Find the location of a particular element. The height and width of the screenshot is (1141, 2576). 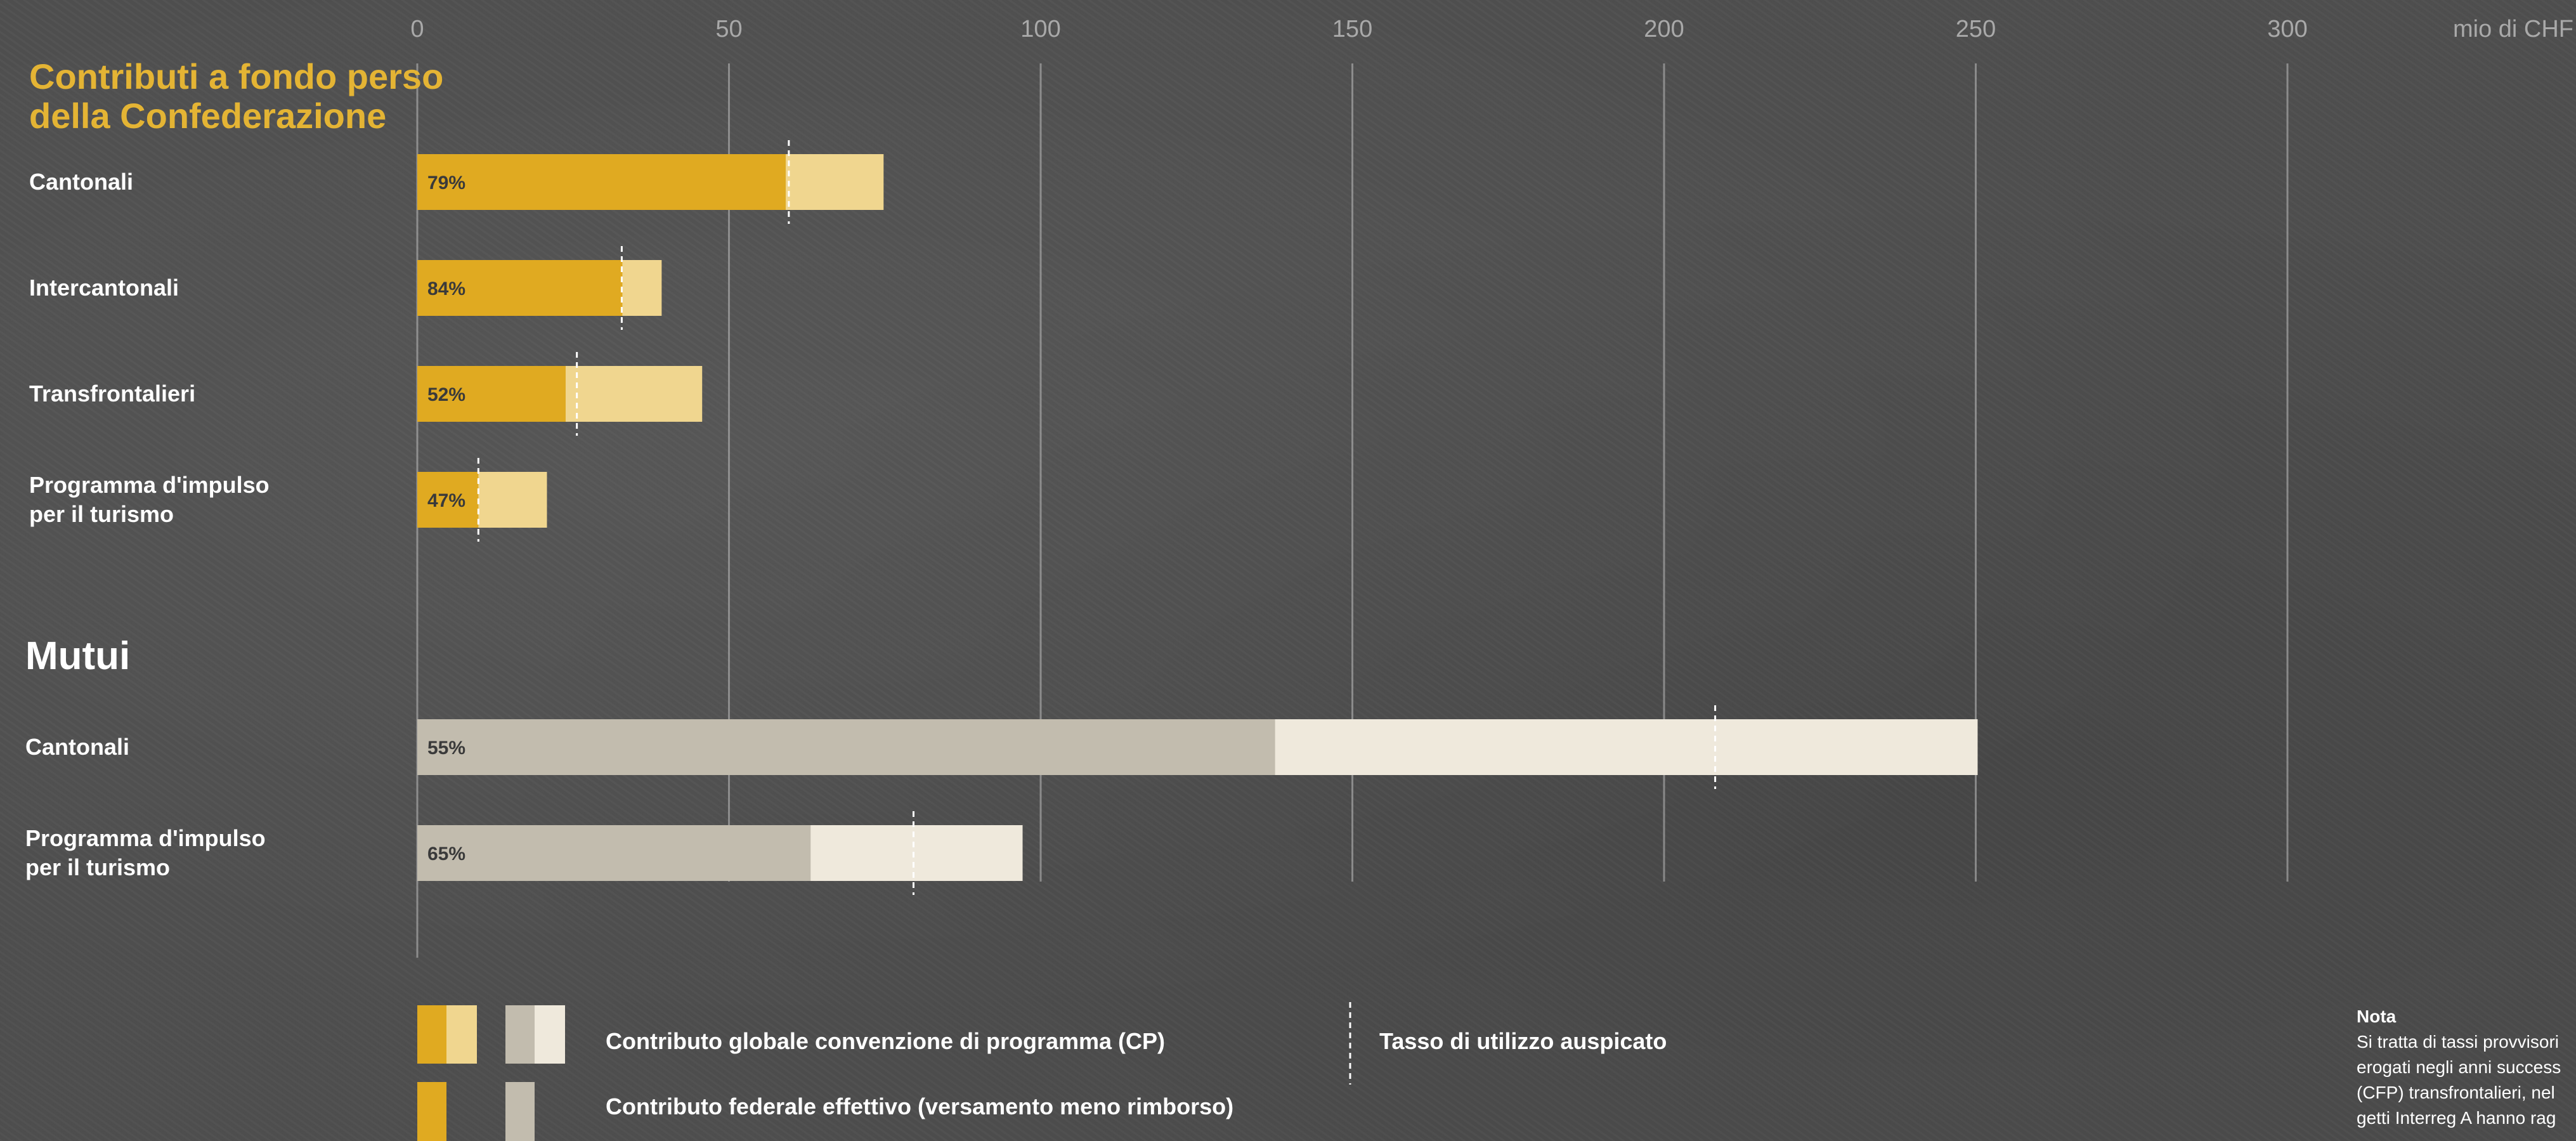

legend-swatch-contributi-actual is located at coordinates (432, 1034).